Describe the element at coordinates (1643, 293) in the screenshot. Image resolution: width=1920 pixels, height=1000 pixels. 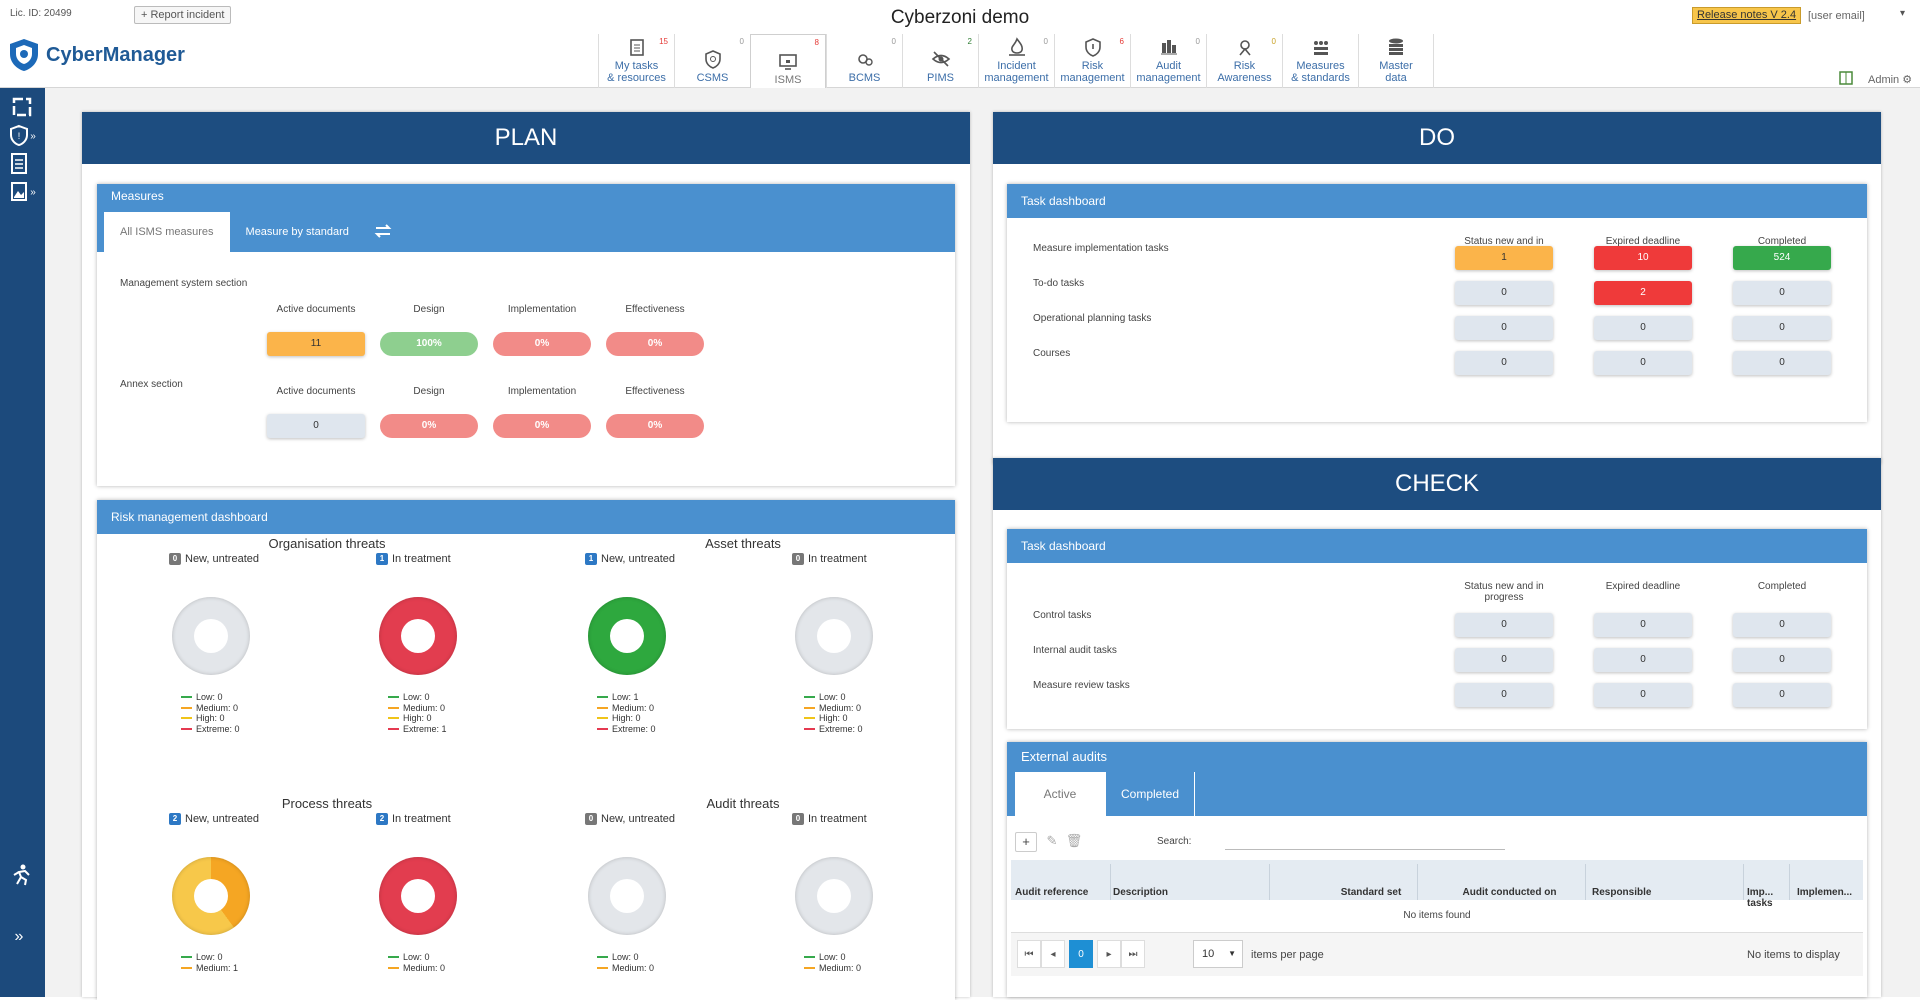
I see `dashboard-value: 2` at that location.